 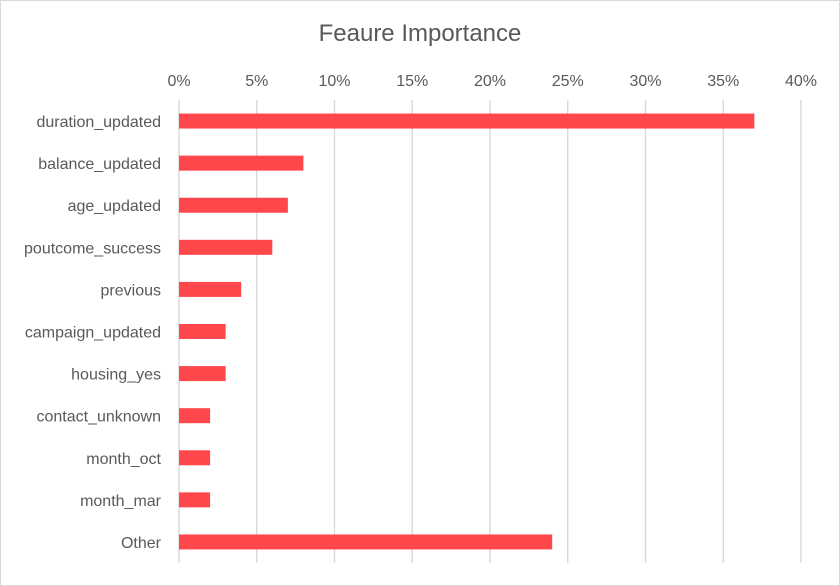 I want to click on category-label: month_mar, so click(x=121, y=501).